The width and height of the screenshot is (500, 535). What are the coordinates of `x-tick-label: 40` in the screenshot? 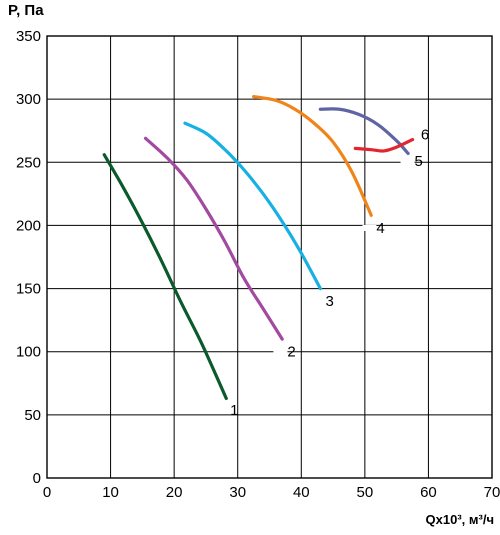 It's located at (301, 492).